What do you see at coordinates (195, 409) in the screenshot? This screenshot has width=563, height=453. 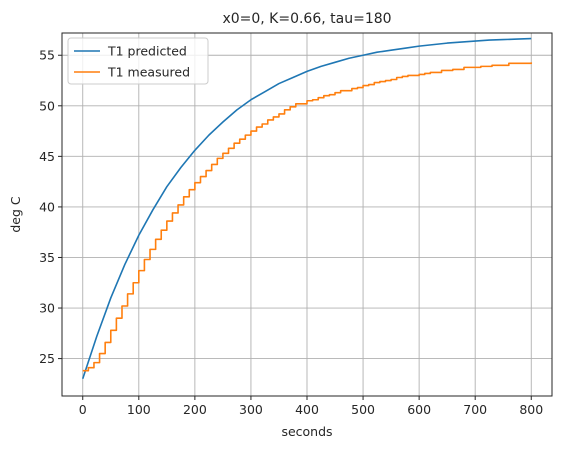 I see `x-tick-label: 200` at bounding box center [195, 409].